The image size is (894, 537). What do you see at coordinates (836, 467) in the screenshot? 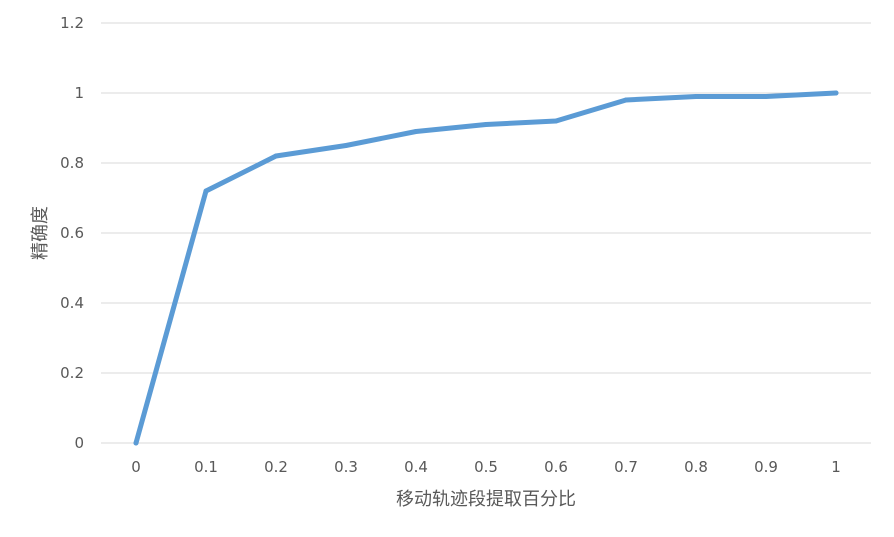
I see `x-tick-label: 1` at bounding box center [836, 467].